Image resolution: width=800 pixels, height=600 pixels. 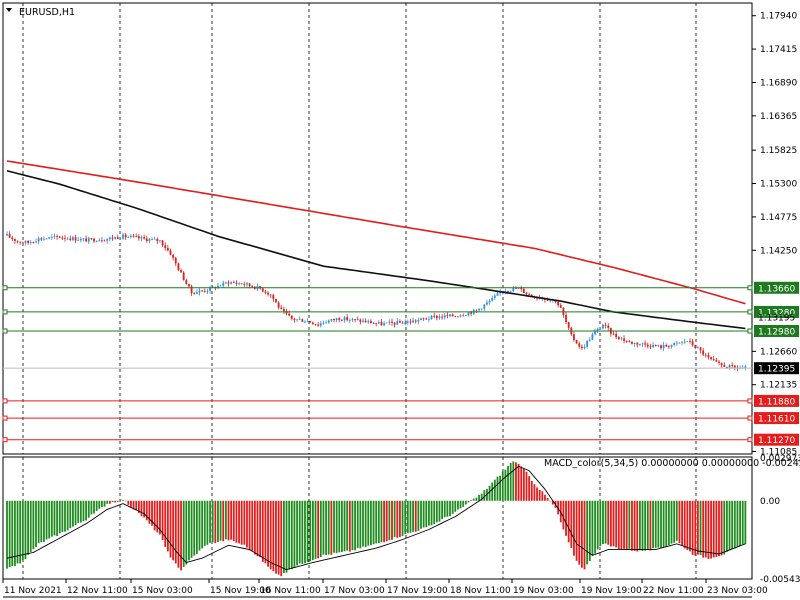 I want to click on x-tick-label: 12 Nov 11:00, so click(x=97, y=591).